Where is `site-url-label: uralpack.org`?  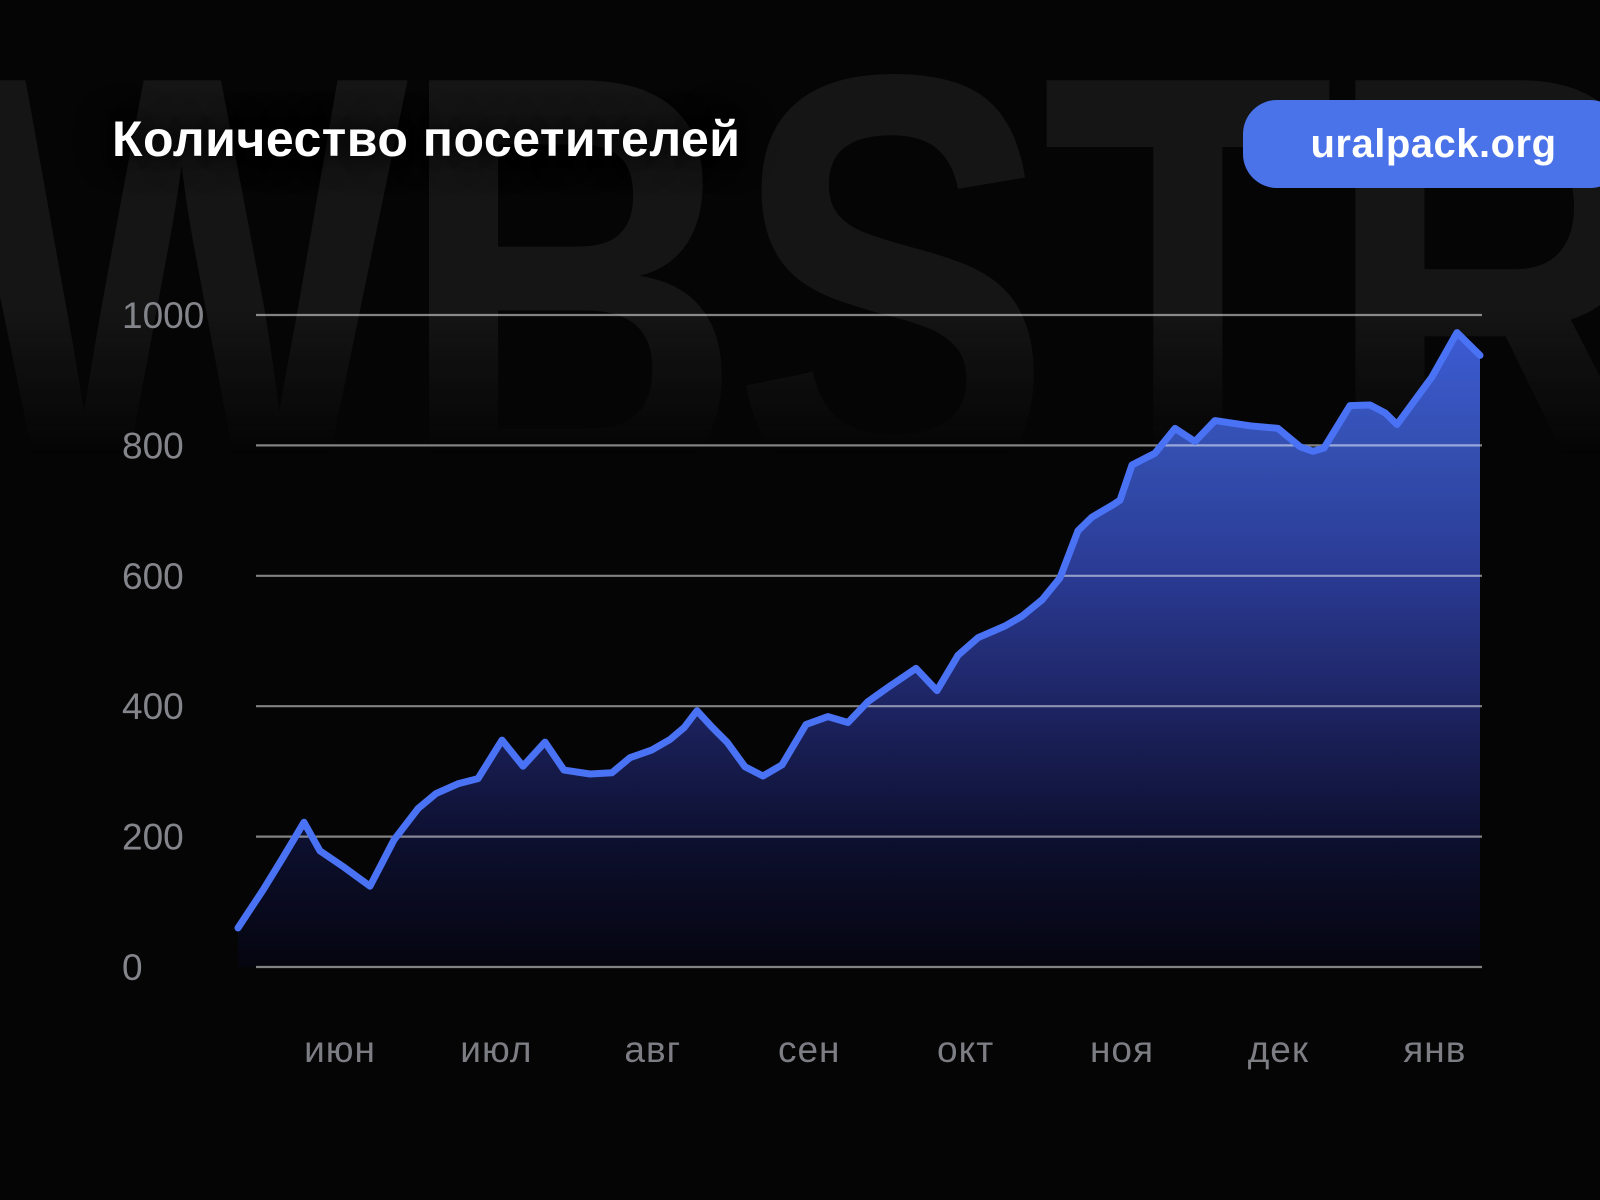 site-url-label: uralpack.org is located at coordinates (1433, 143).